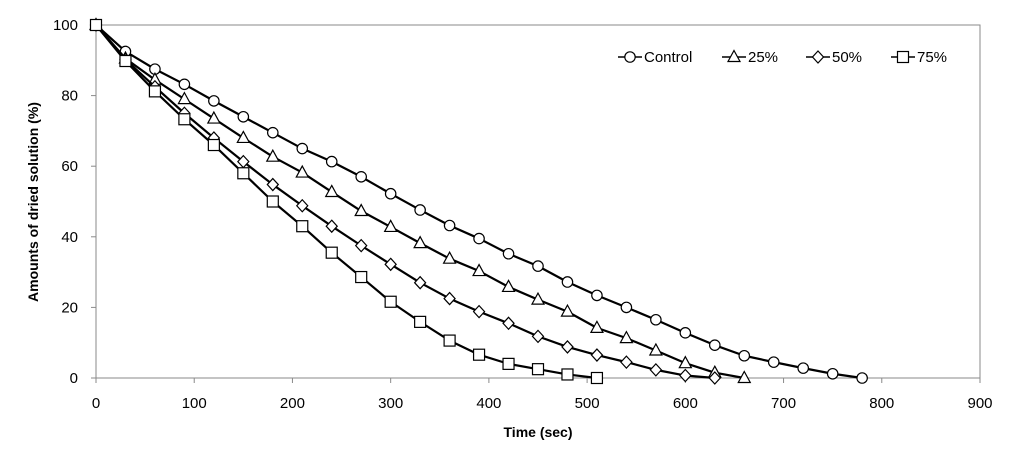  What do you see at coordinates (69, 96) in the screenshot?
I see `y-tick-label: 80` at bounding box center [69, 96].